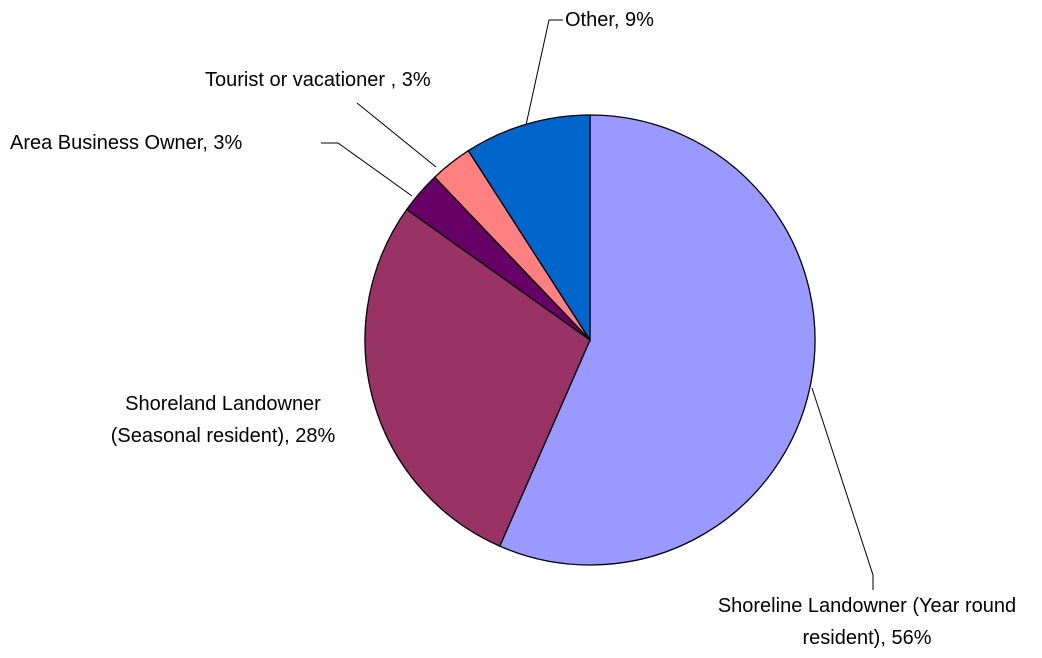 Image resolution: width=1042 pixels, height=658 pixels. What do you see at coordinates (318, 80) in the screenshot?
I see `slice-label: Tourist or vacationer , 3%` at bounding box center [318, 80].